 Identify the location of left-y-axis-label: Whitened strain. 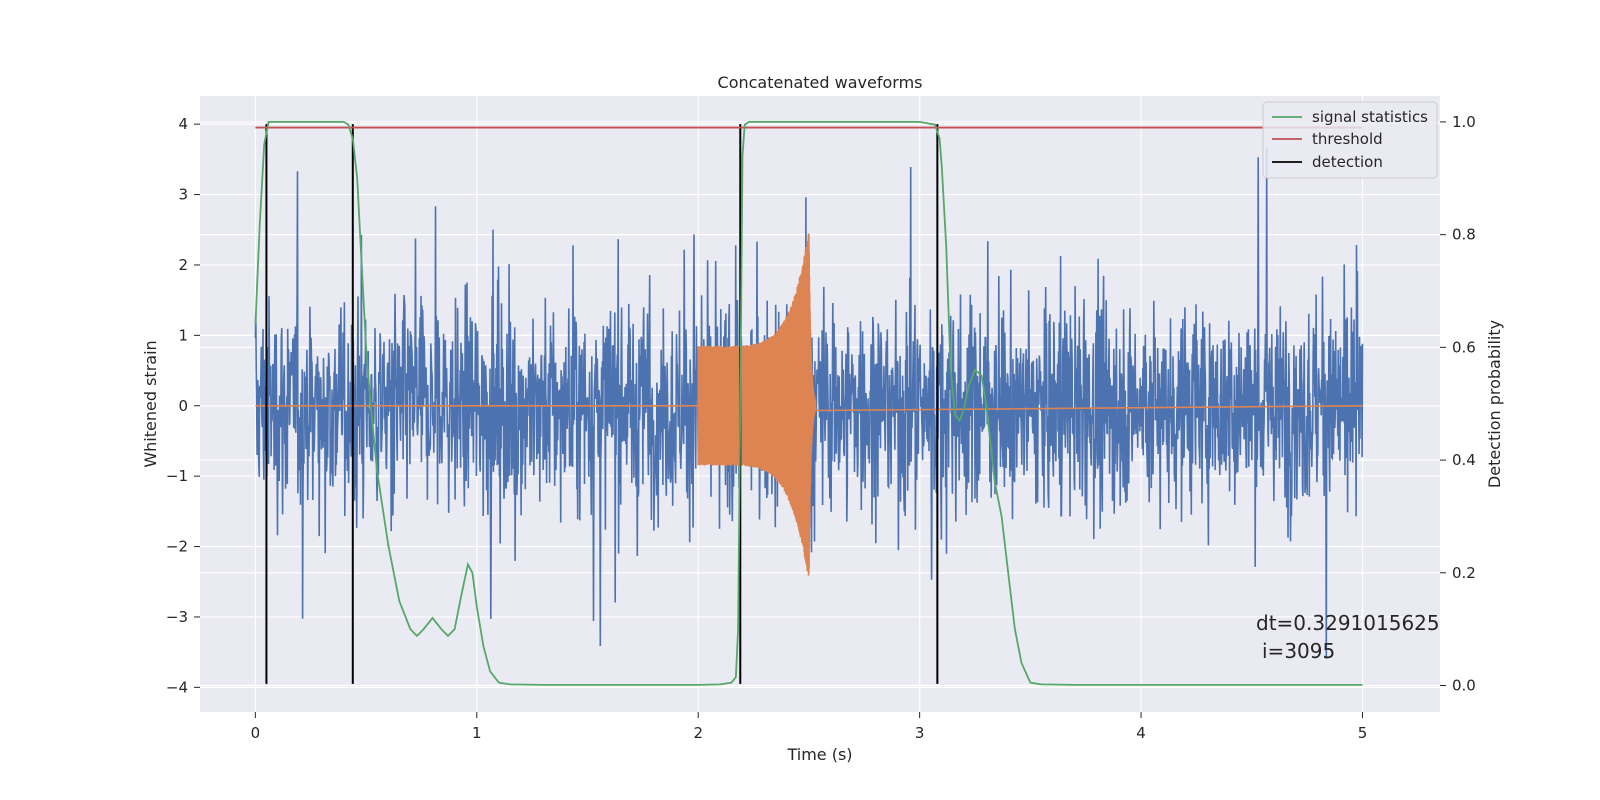
(150, 403).